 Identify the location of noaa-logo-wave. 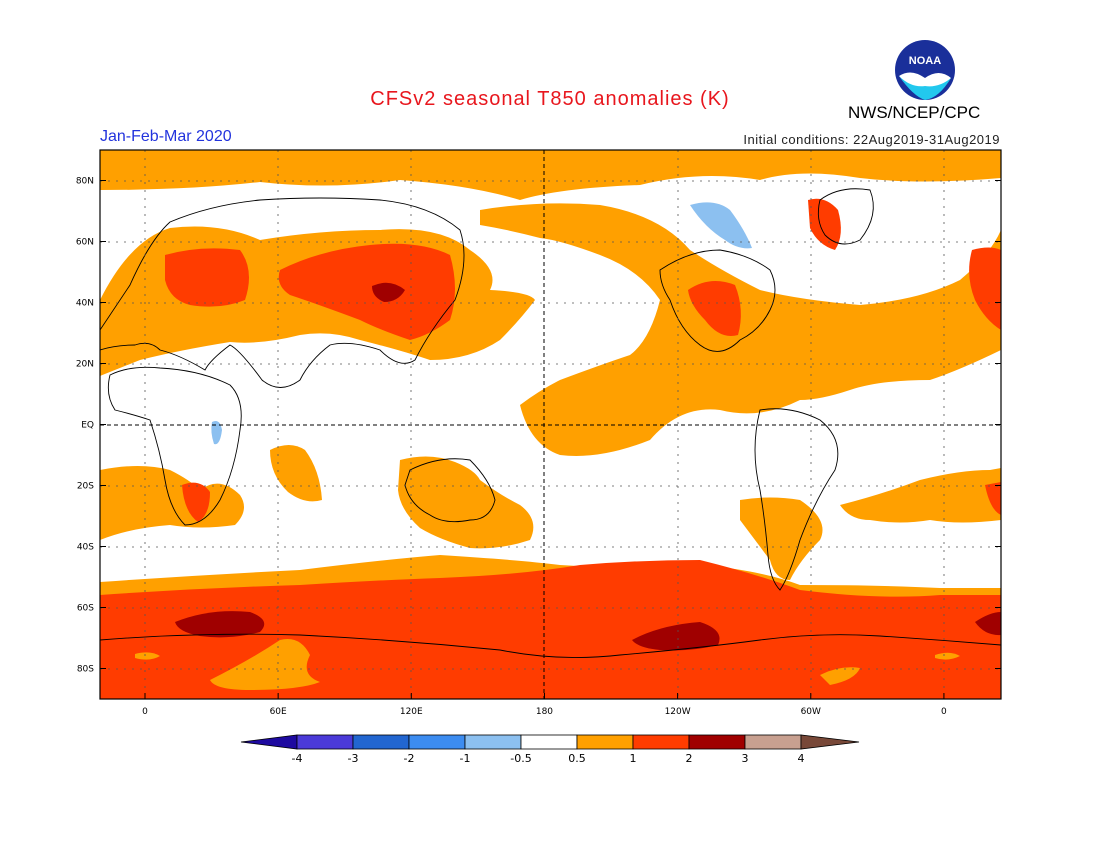
(925, 79).